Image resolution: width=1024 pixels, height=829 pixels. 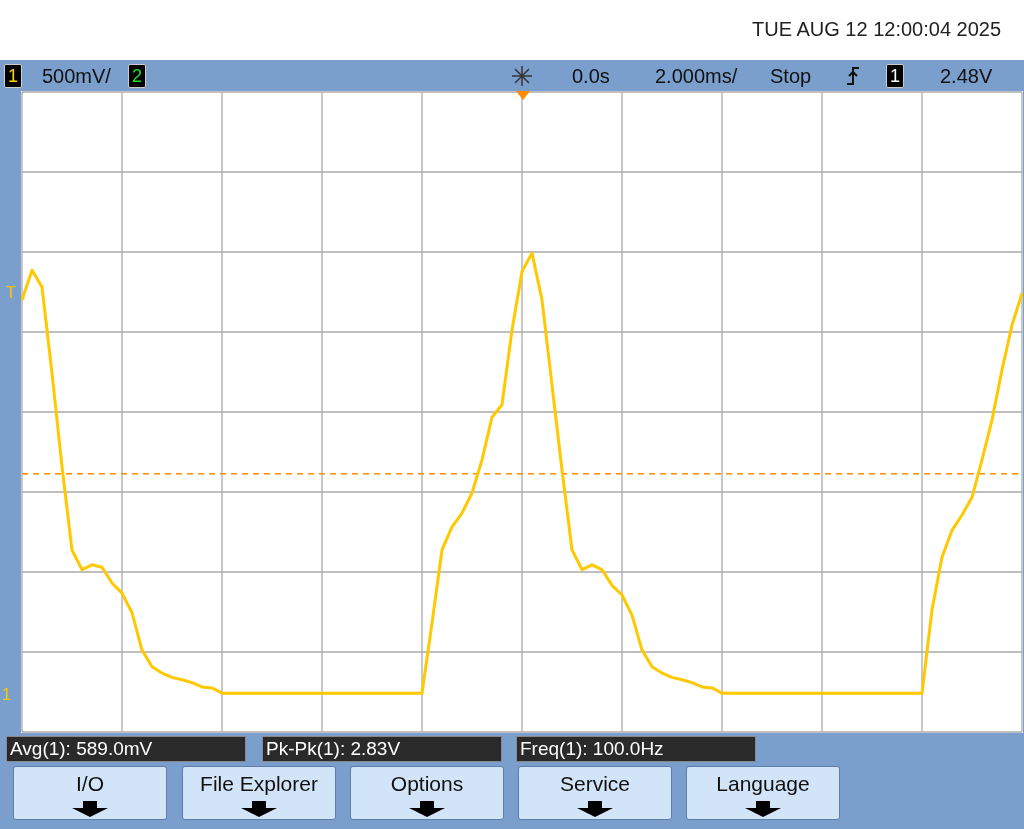 I want to click on text: Pk-Pk(1): 2.83V, so click(x=382, y=749).